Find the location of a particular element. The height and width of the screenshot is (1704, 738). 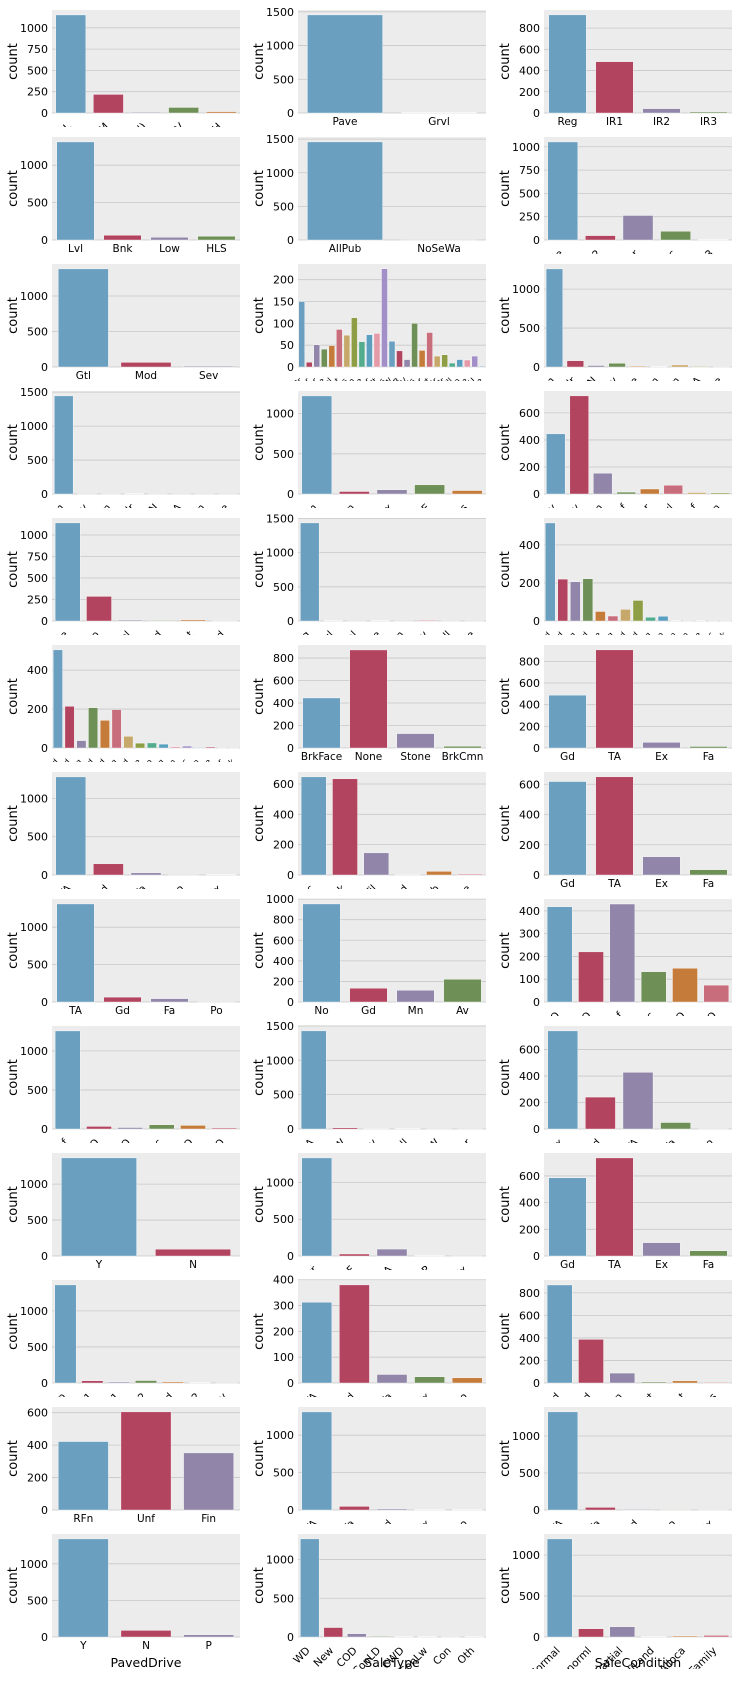

y-tick-label: 750 is located at coordinates (37, 49).